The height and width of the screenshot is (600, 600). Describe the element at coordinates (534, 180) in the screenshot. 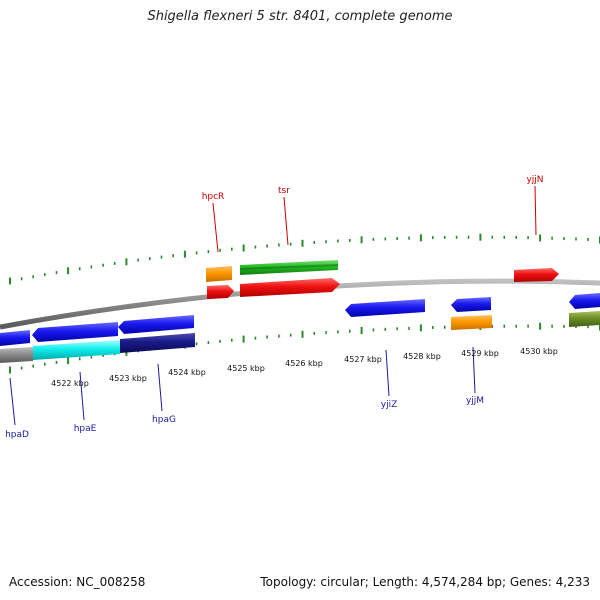

I see `gene-label-yjjN: yjjN` at that location.